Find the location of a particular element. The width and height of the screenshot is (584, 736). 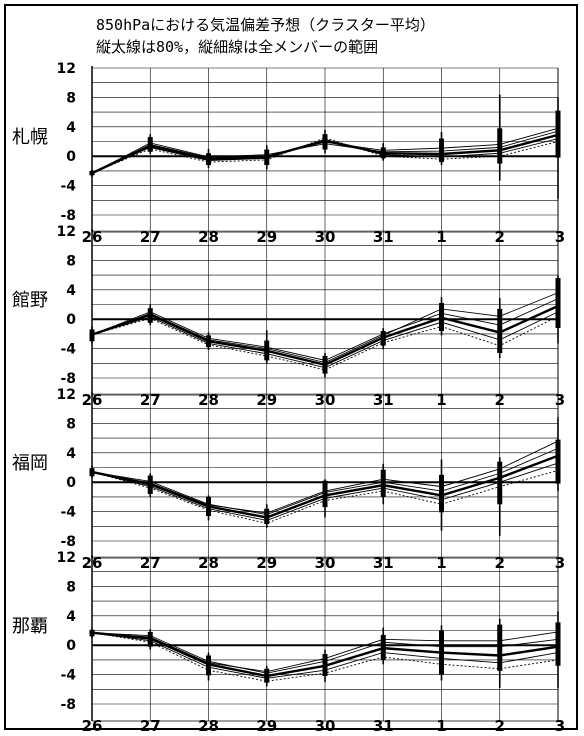

x-tick-label: 31 is located at coordinates (383, 726).